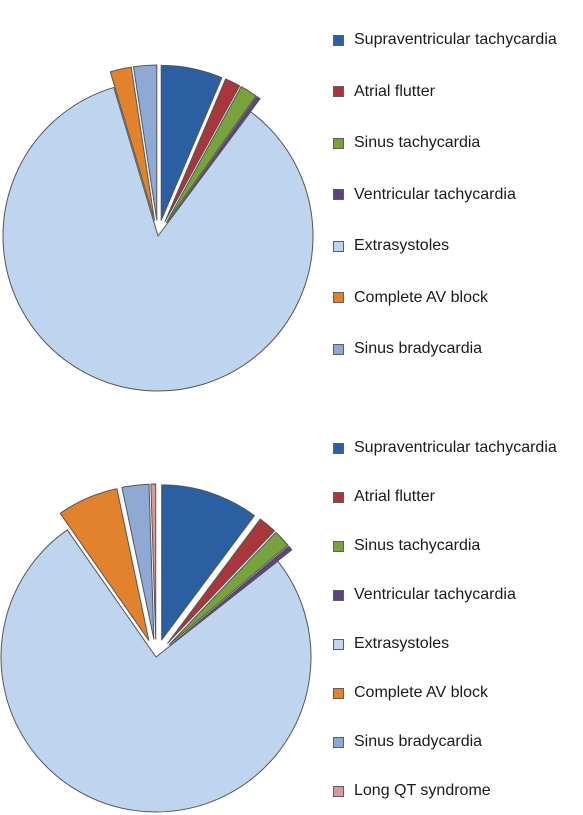 This screenshot has width=583, height=815. Describe the element at coordinates (422, 790) in the screenshot. I see `legend-label: Long QT syndrome` at that location.